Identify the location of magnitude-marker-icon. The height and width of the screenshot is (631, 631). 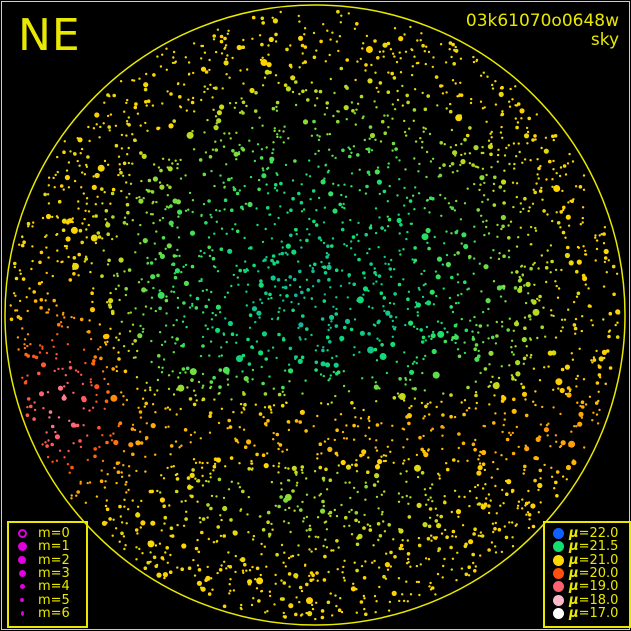
(22, 534).